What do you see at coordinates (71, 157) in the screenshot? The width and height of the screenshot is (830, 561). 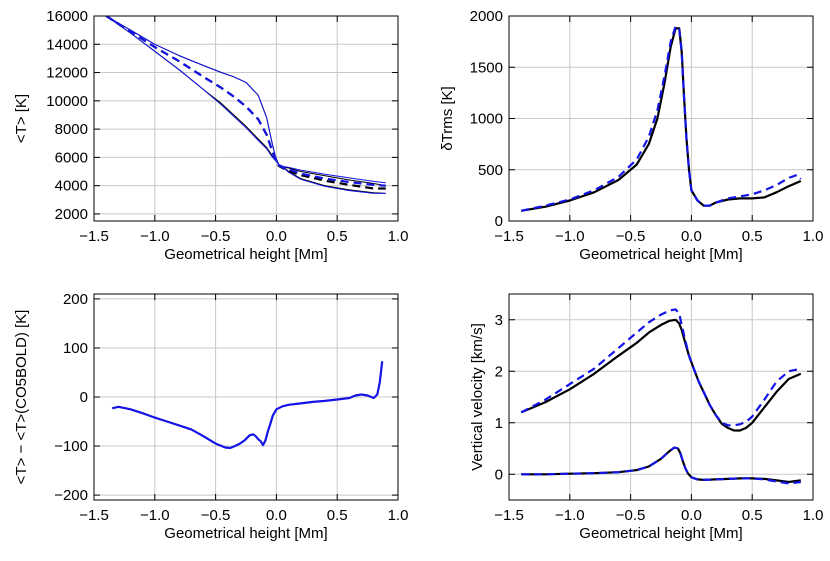 I see `y-tick-label: 6000` at bounding box center [71, 157].